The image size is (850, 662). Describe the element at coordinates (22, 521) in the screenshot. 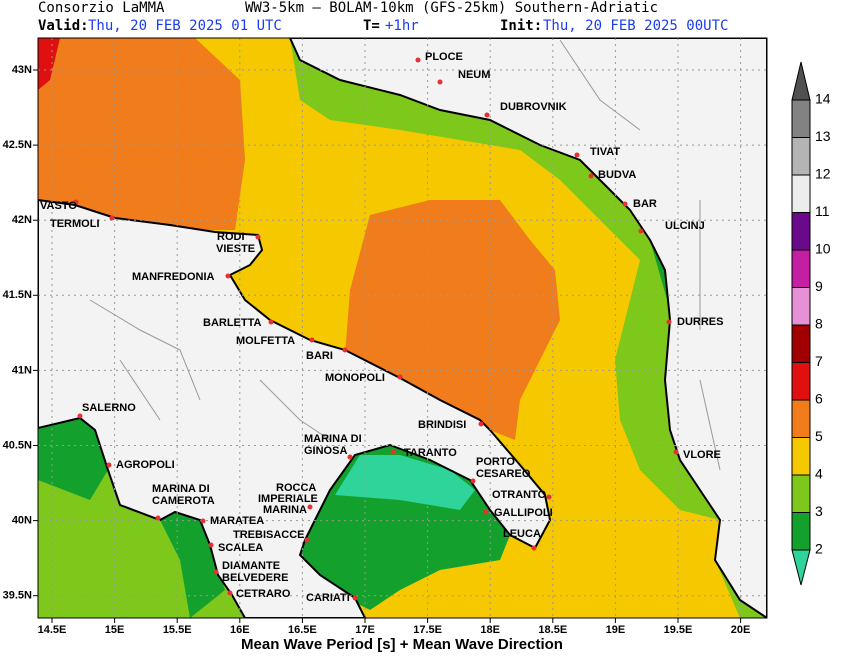

I see `lat-tick-label: 40N` at that location.